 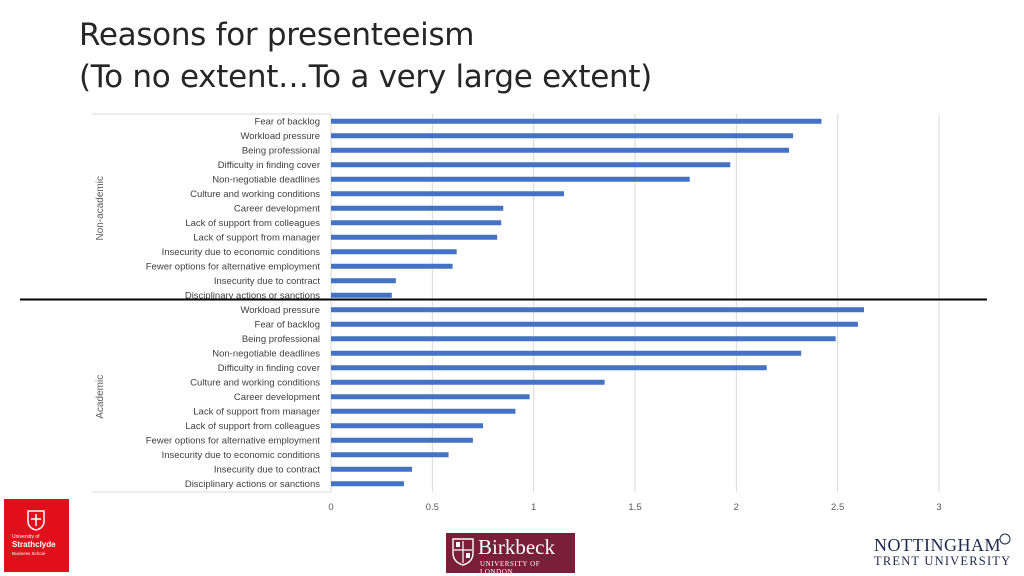 I want to click on ntu-mark-icon, so click(x=1005, y=539).